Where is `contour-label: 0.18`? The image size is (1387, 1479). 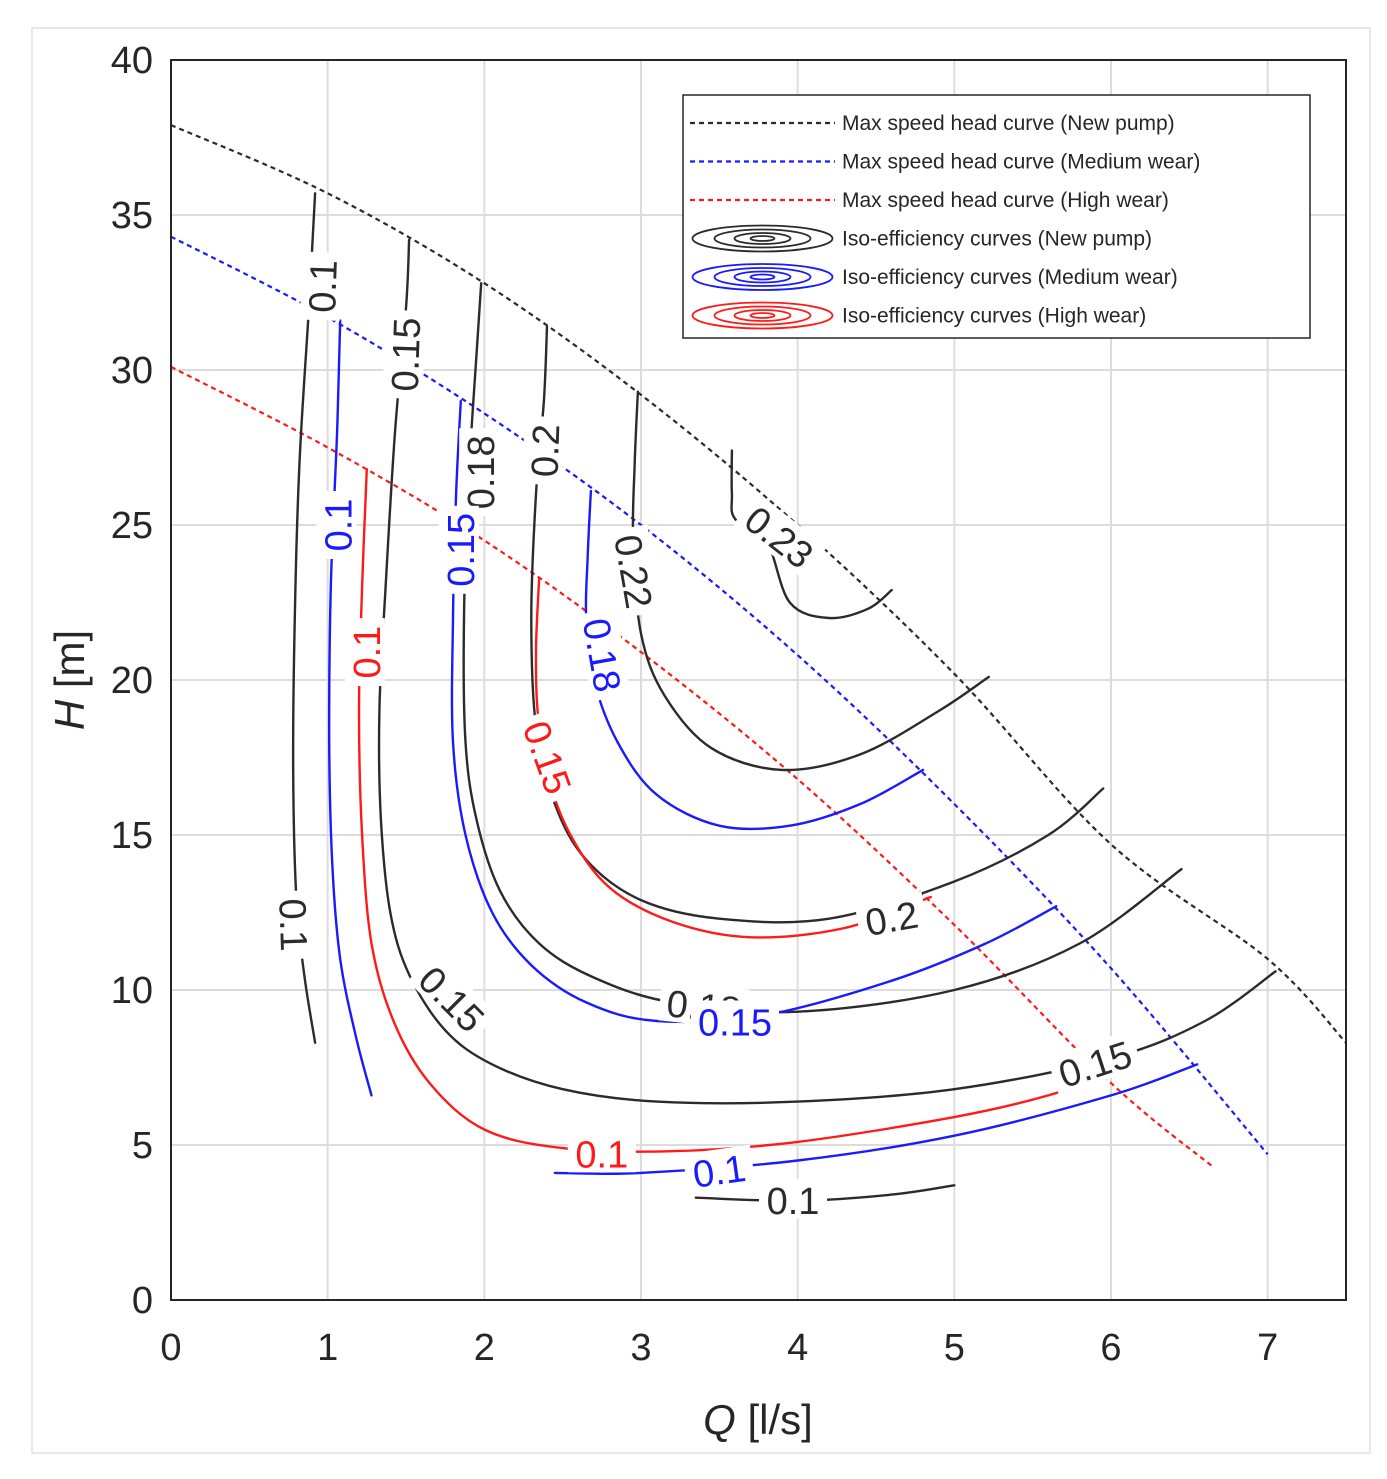
contour-label: 0.18 is located at coordinates (481, 472).